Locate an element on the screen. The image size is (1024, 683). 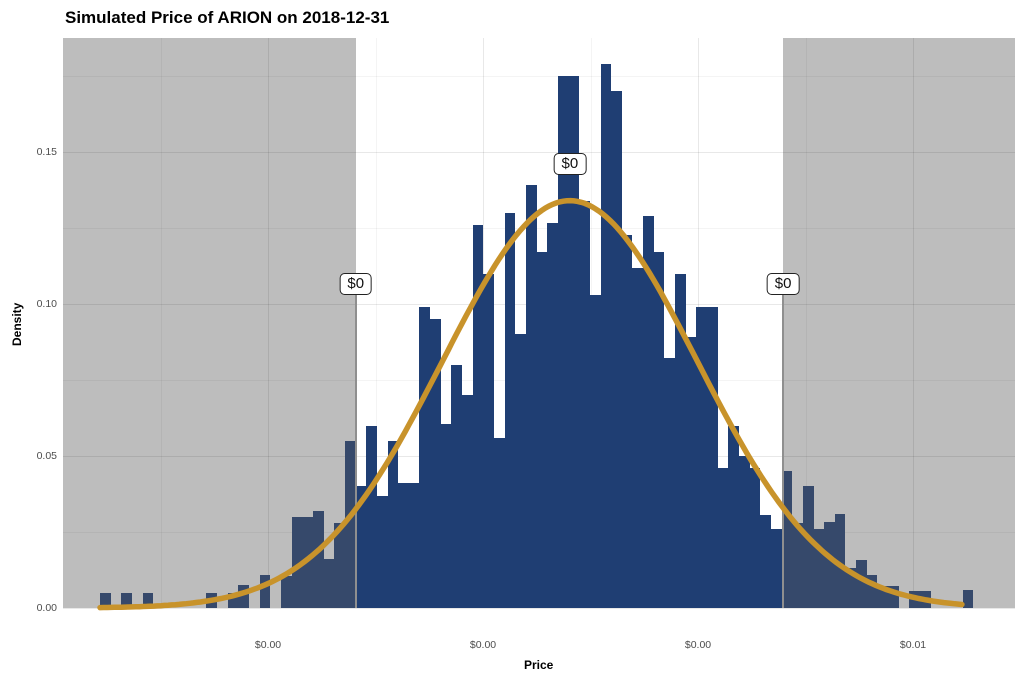
ci-upper-price-label: $0 is located at coordinates (783, 284).